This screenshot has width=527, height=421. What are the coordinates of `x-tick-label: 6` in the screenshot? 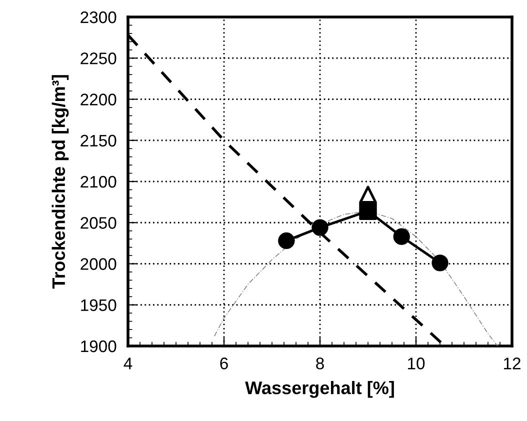 It's located at (224, 364).